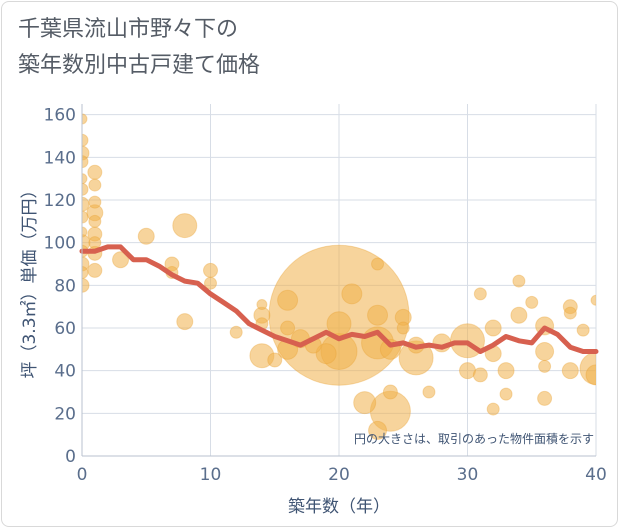 The image size is (621, 530). Describe the element at coordinates (30, 279) in the screenshot. I see `y-axis-title: 坪（3.3㎡）単価（万円）` at that location.